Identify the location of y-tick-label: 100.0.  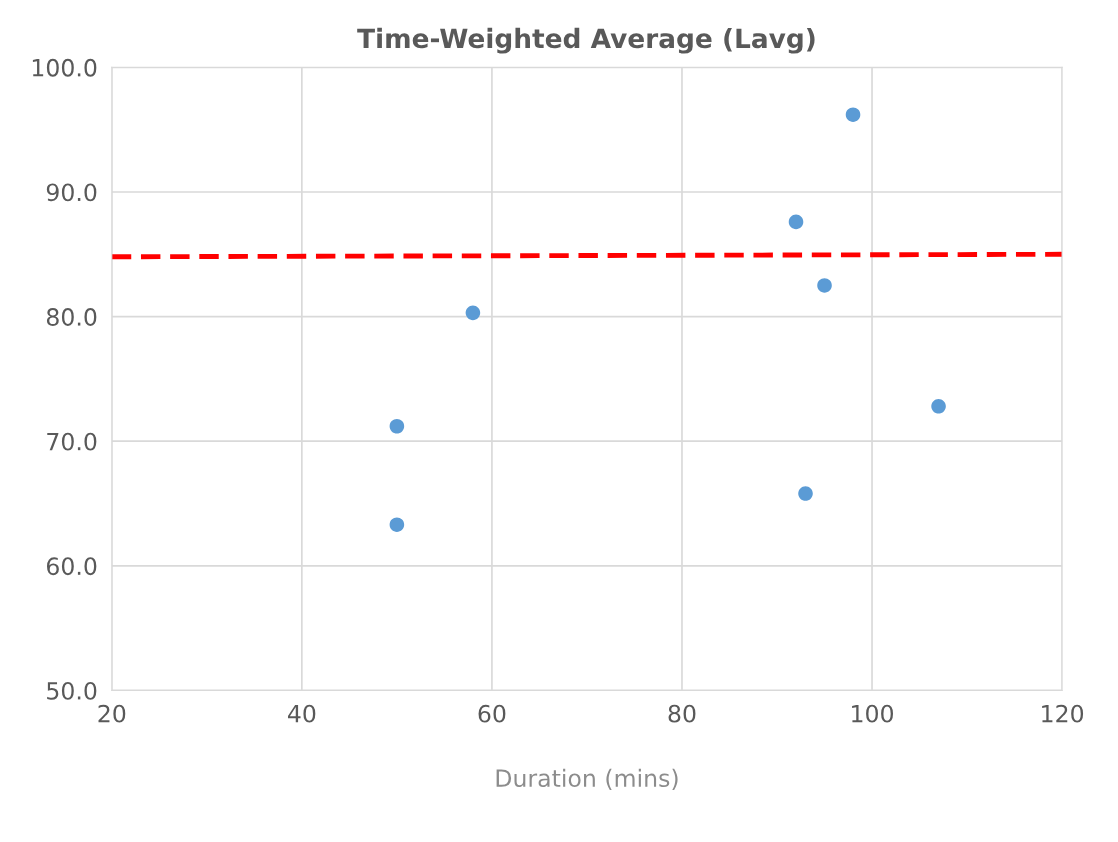
(64, 67).